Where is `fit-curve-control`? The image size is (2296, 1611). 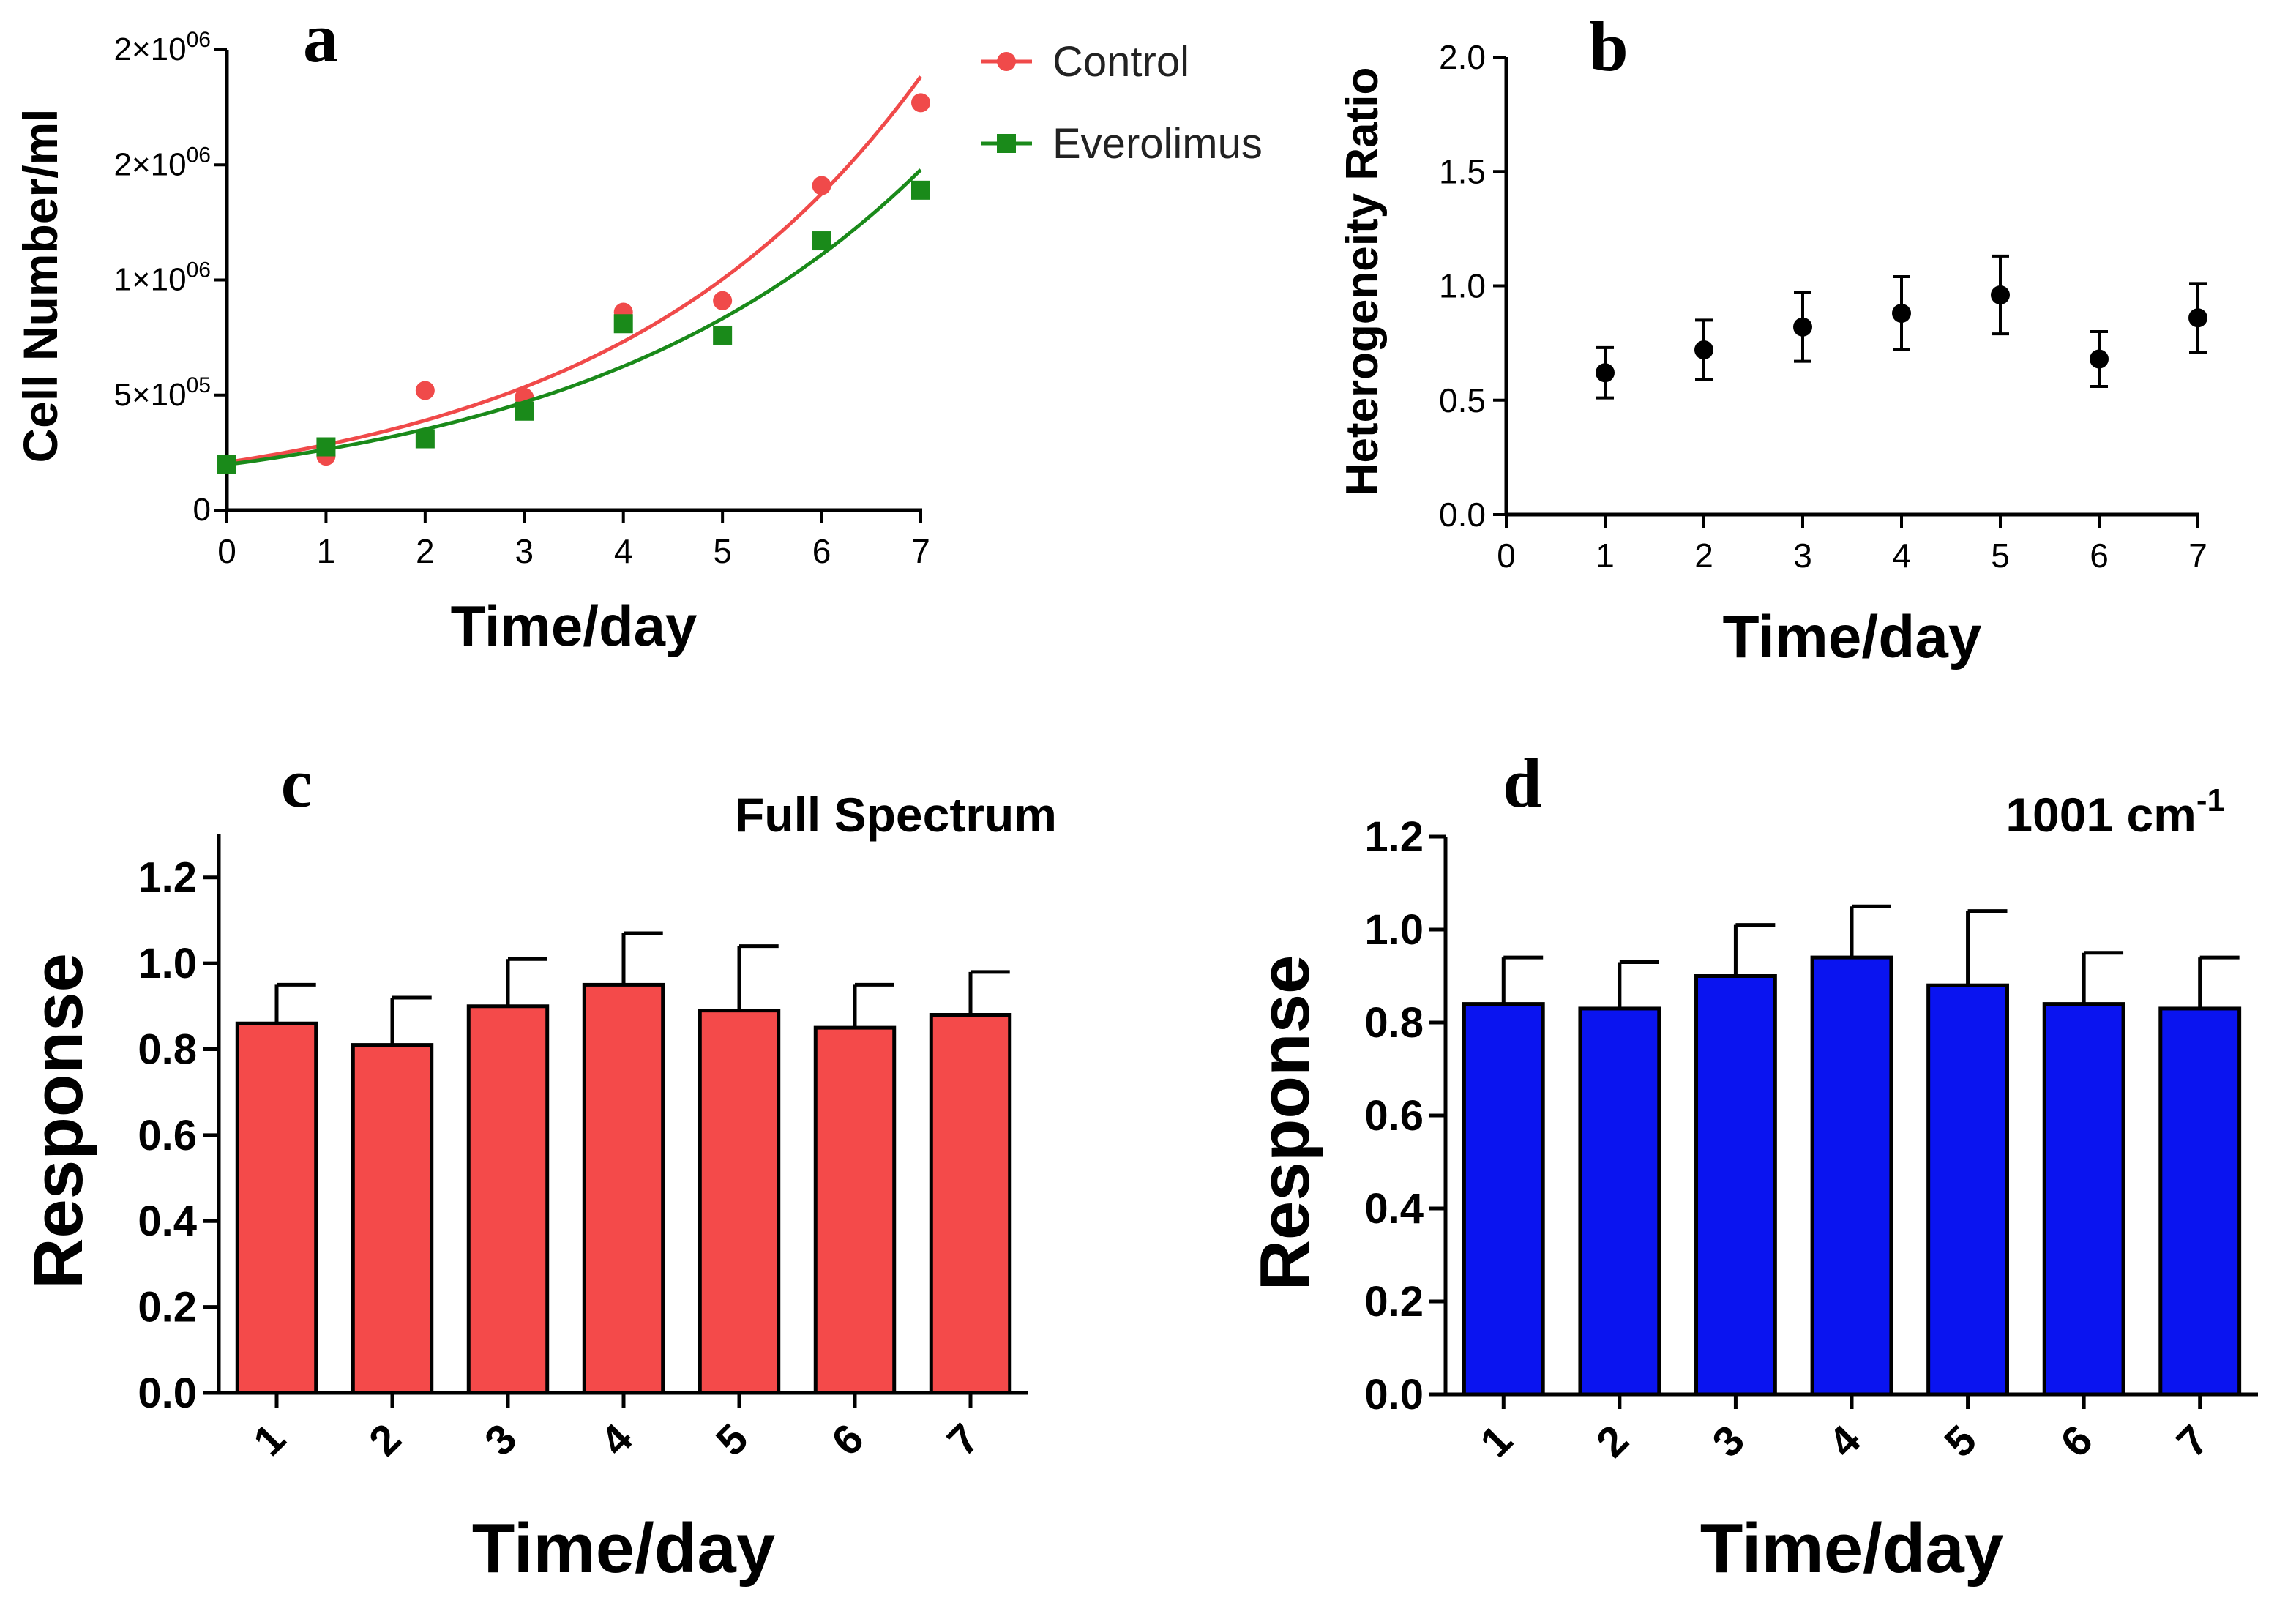
fit-curve-control is located at coordinates (574, 270).